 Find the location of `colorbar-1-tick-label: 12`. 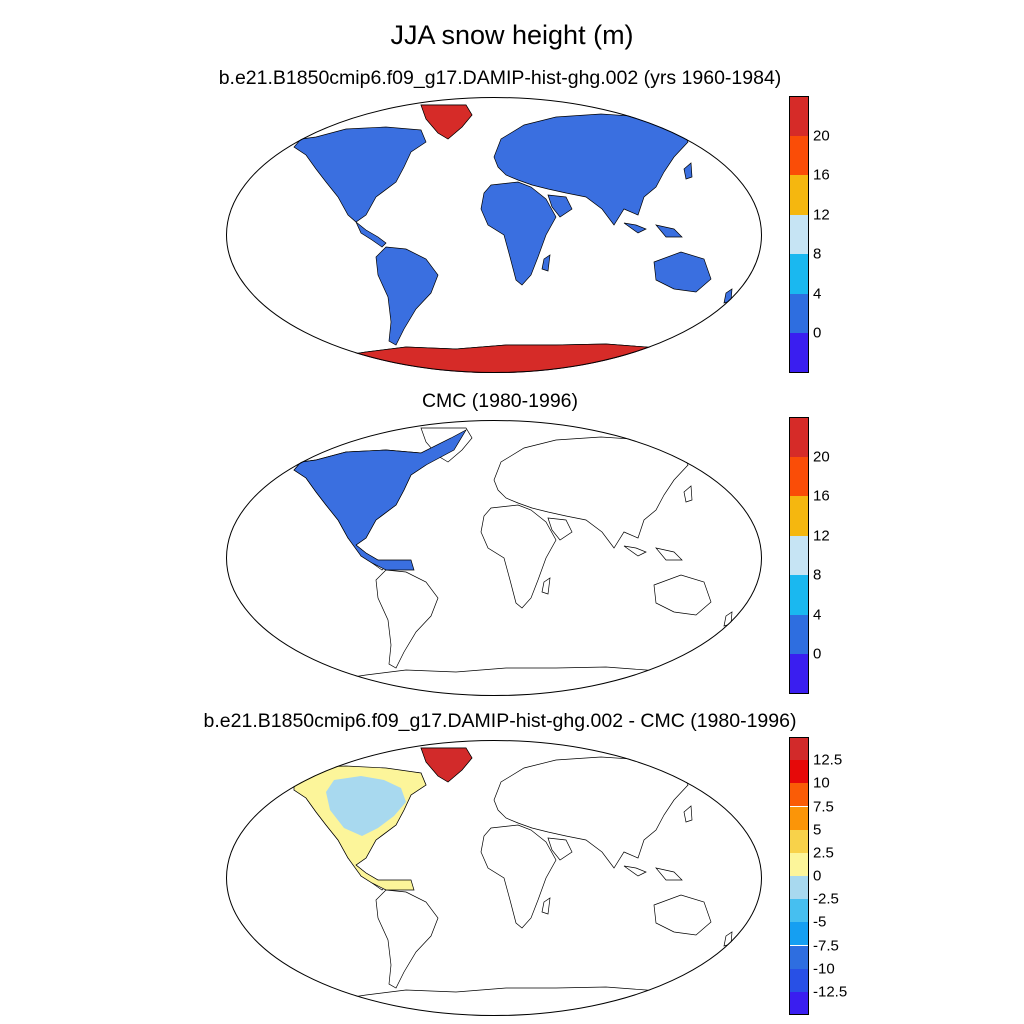

colorbar-1-tick-label: 12 is located at coordinates (821, 215).